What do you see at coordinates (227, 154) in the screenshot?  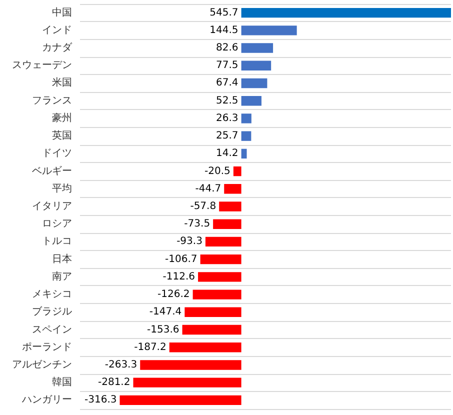 I see `data-label: 14.2` at bounding box center [227, 154].